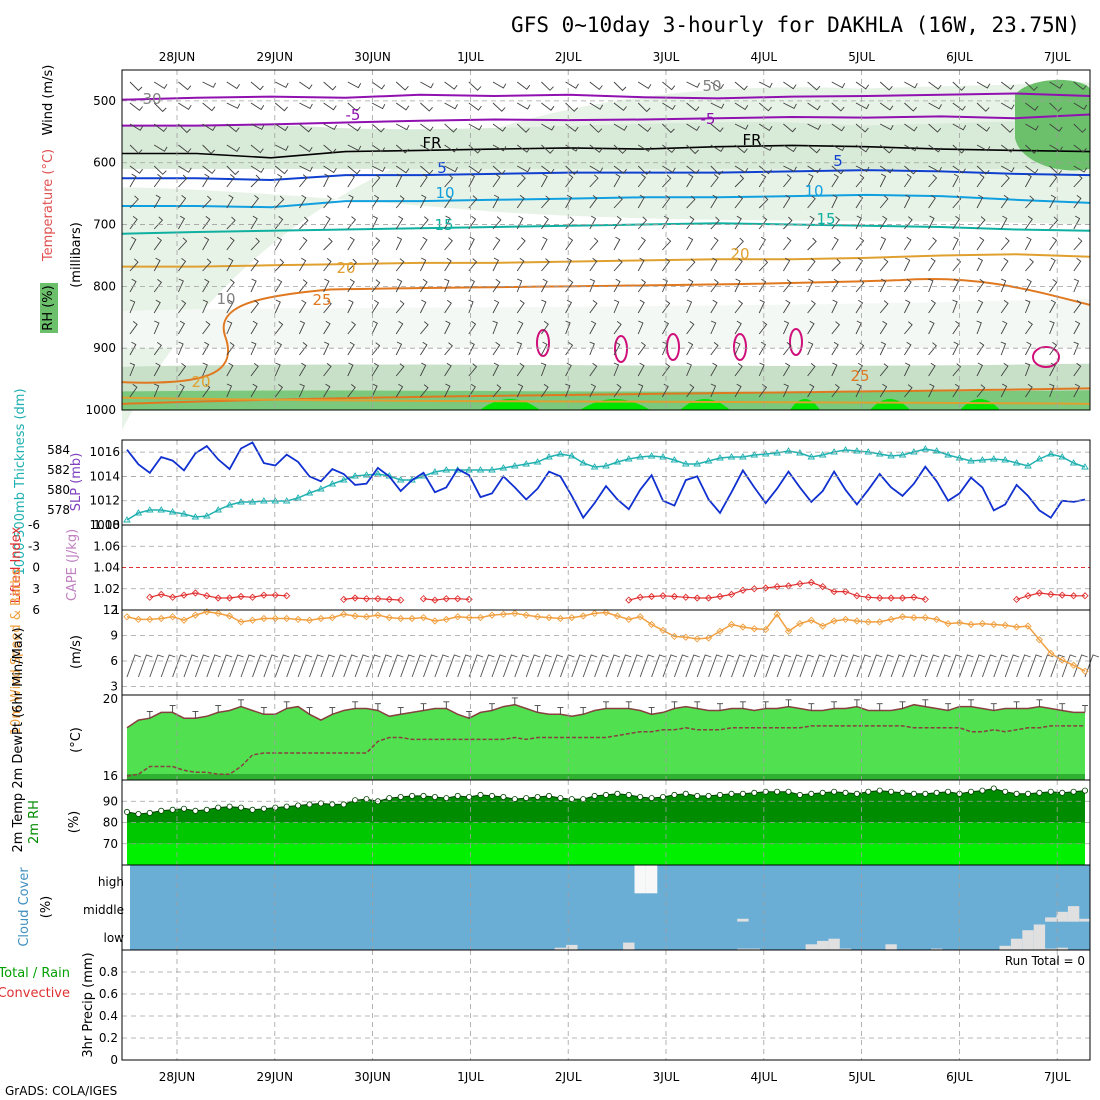 Image resolution: width=1100 pixels, height=1100 pixels. I want to click on rh-legend-swatch, so click(49, 308).